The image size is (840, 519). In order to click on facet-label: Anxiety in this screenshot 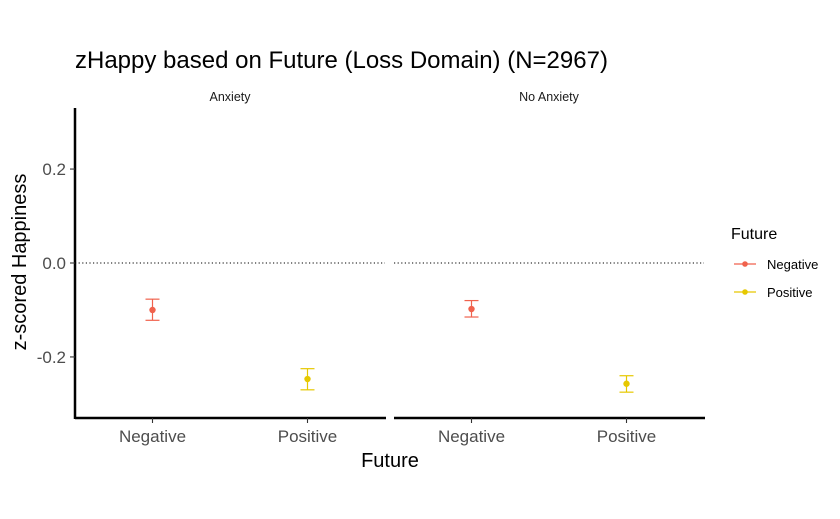, I will do `click(231, 97)`.